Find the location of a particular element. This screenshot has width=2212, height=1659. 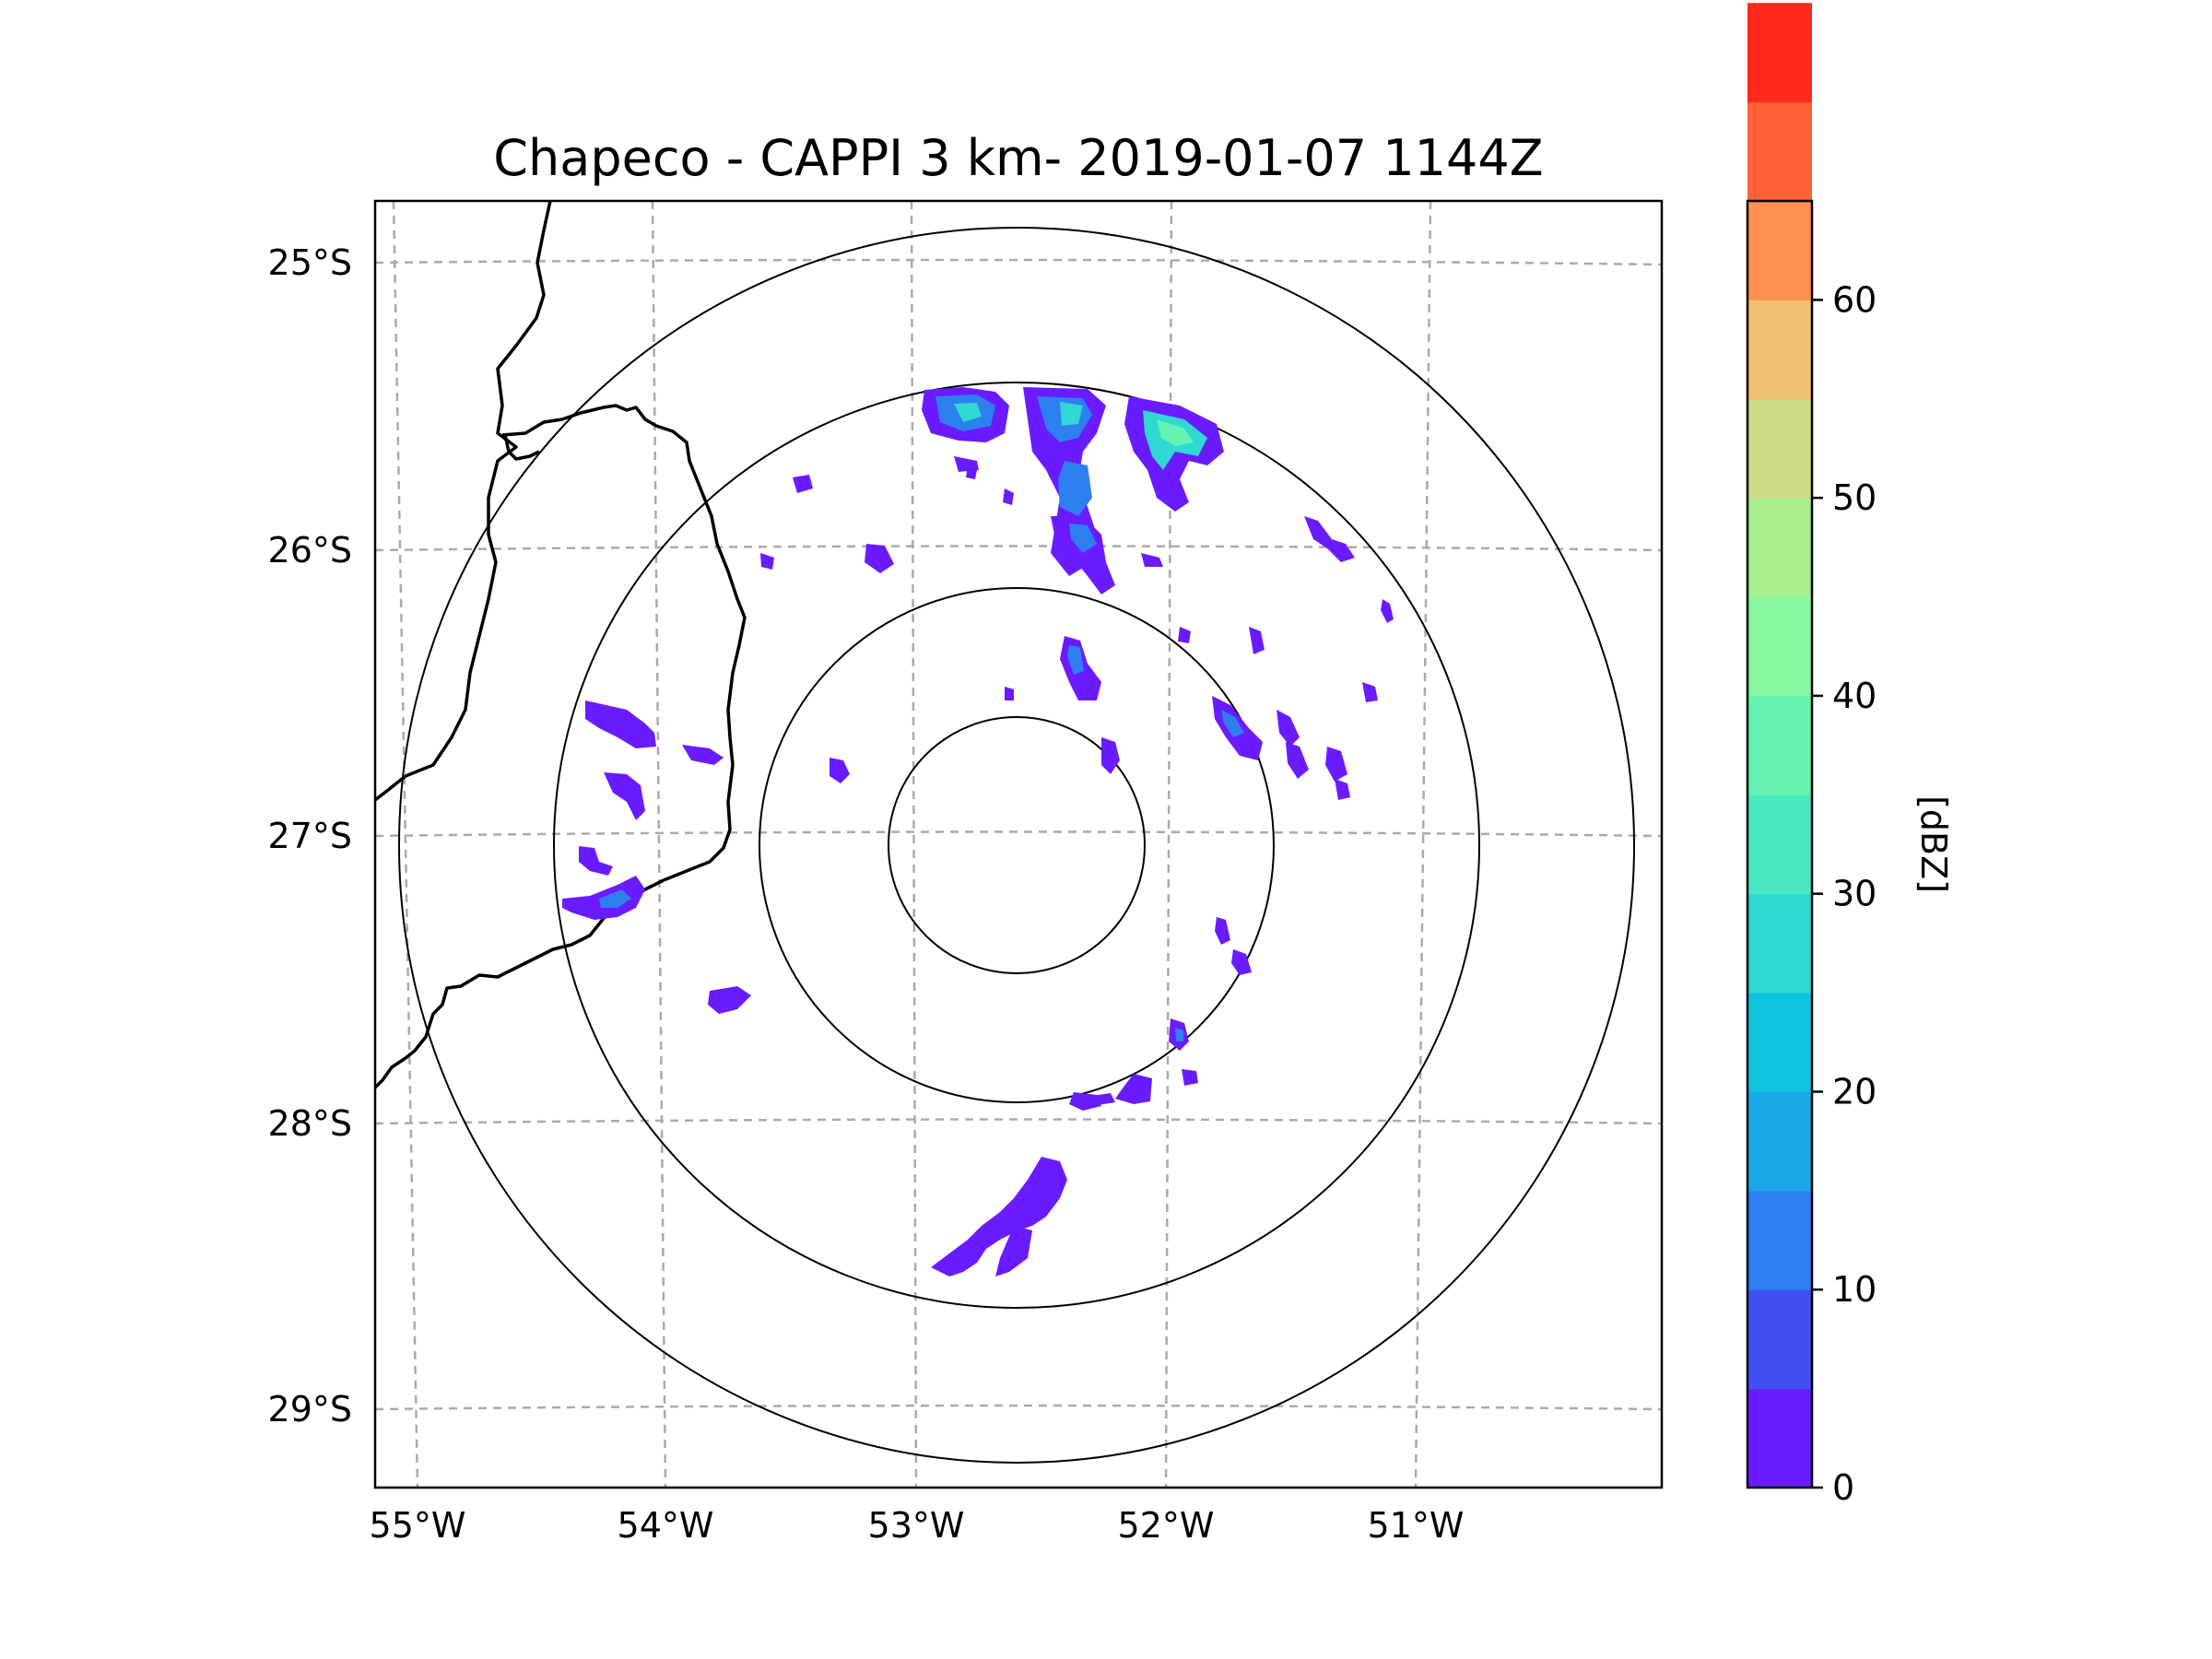

lat-tick-label: 28°S is located at coordinates (310, 1123).